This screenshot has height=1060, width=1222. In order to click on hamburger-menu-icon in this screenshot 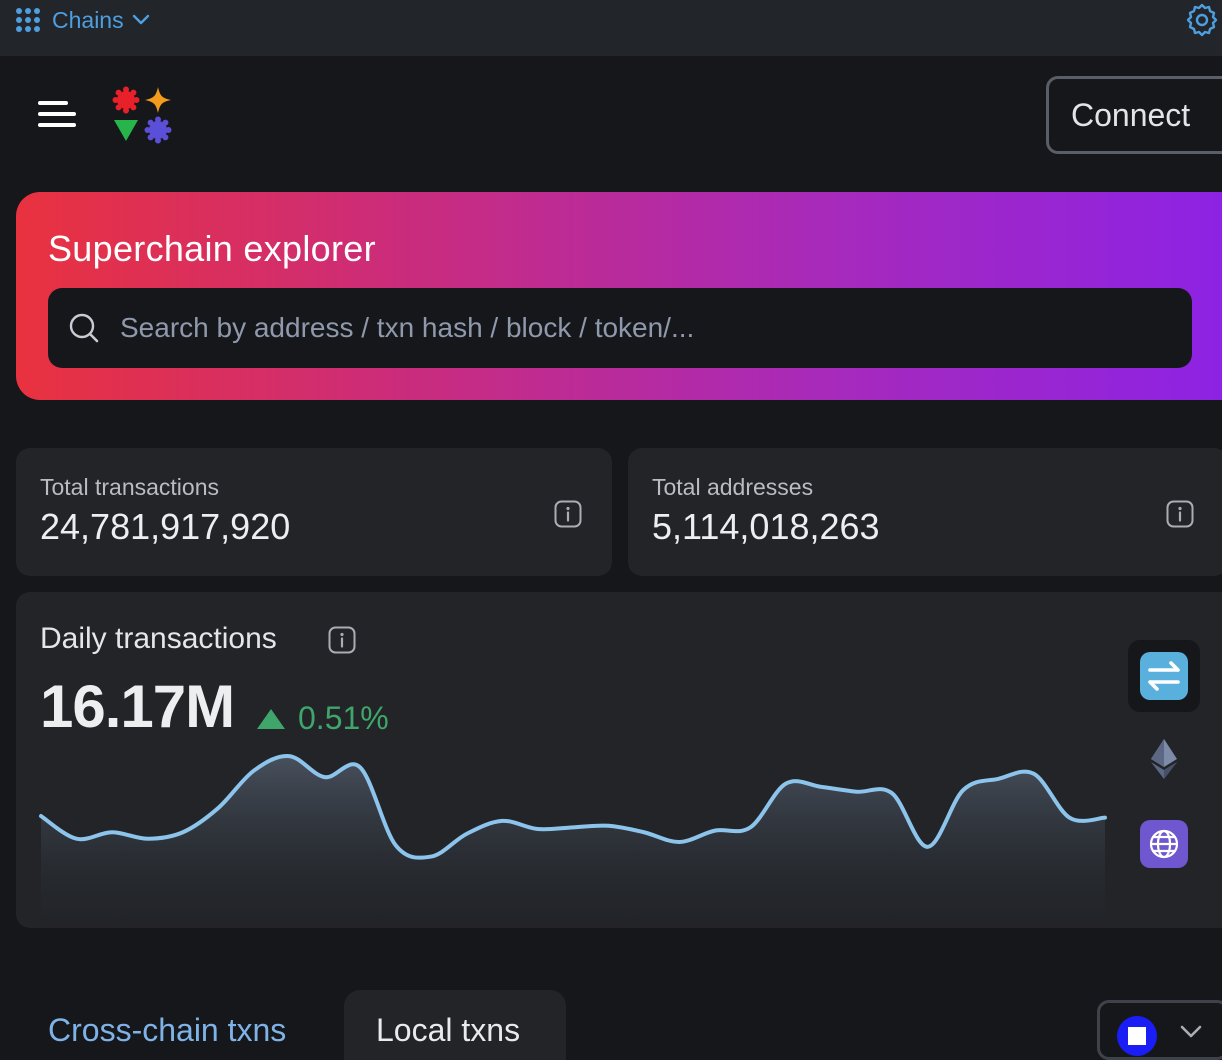, I will do `click(57, 115)`.